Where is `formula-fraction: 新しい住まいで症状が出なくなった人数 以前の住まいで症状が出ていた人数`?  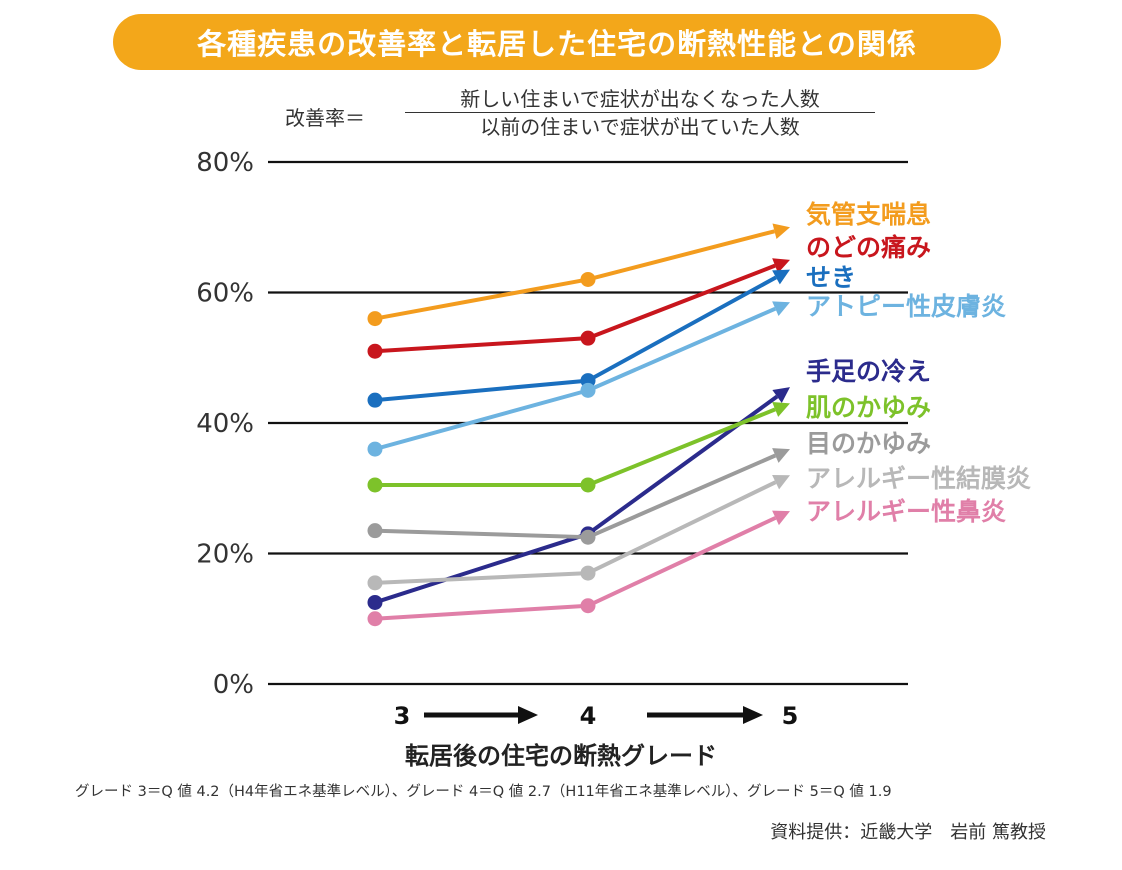
formula-fraction: 新しい住まいで症状が出なくなった人数 以前の住まいで症状が出ていた人数 is located at coordinates (640, 113).